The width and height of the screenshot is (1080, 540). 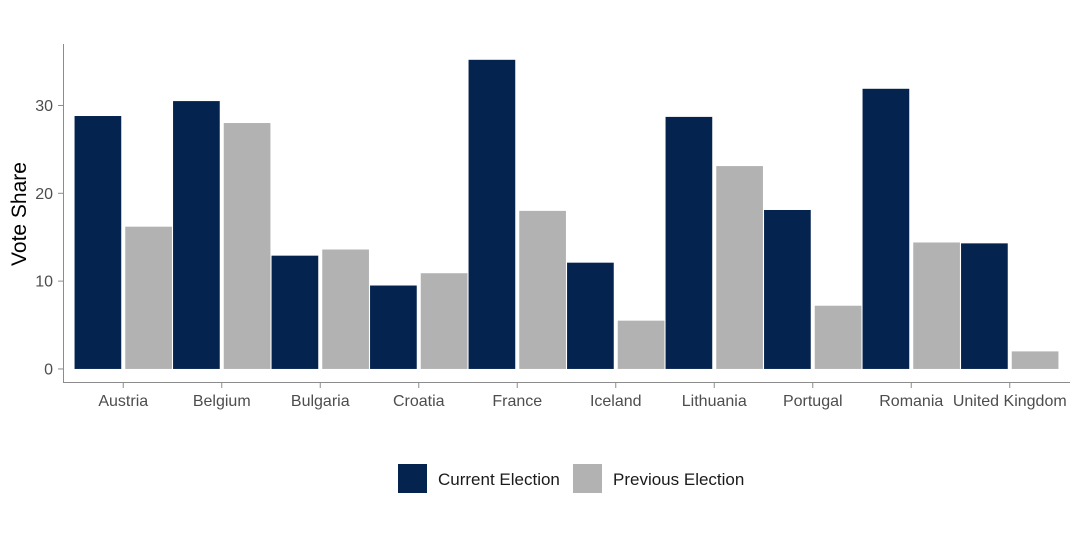 I want to click on y-tick-label: 0, so click(x=48, y=369).